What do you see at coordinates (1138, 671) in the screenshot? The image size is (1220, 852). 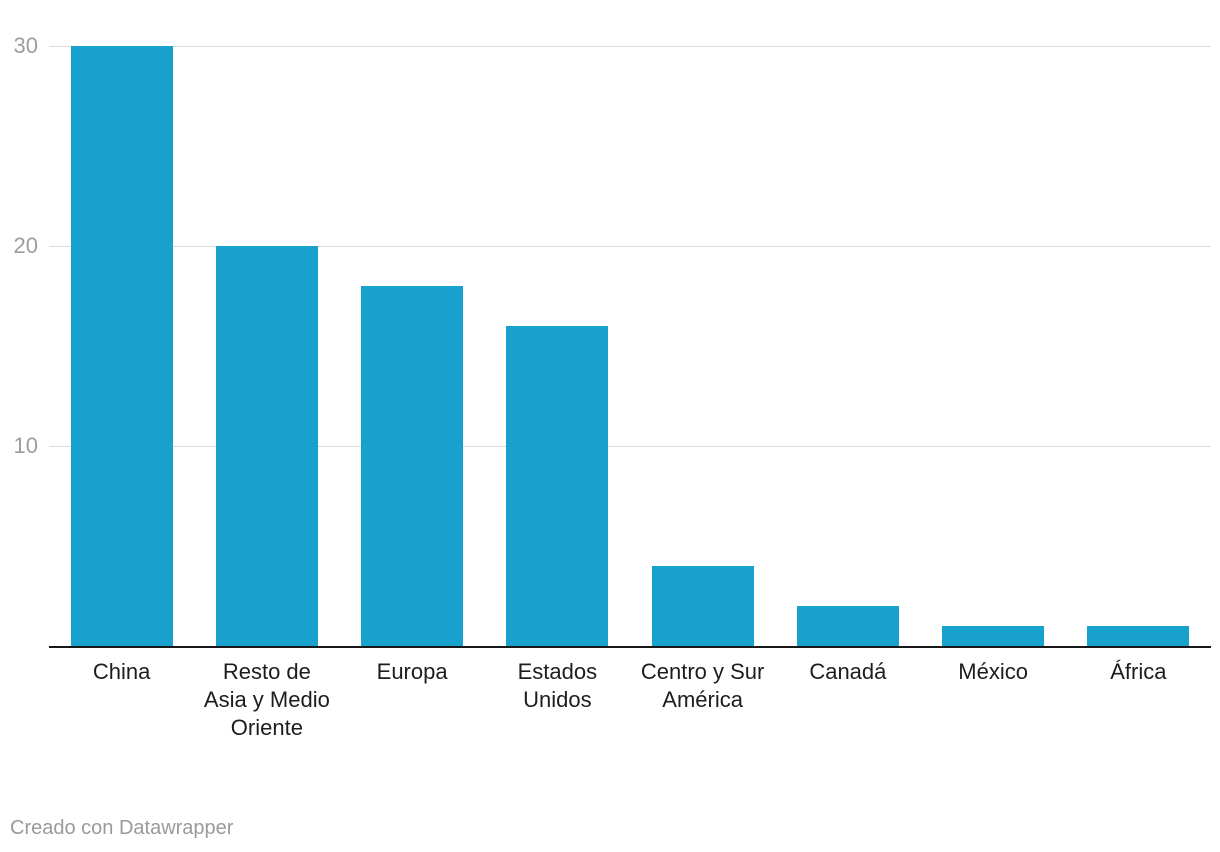 I see `x-axis-label-7: África` at bounding box center [1138, 671].